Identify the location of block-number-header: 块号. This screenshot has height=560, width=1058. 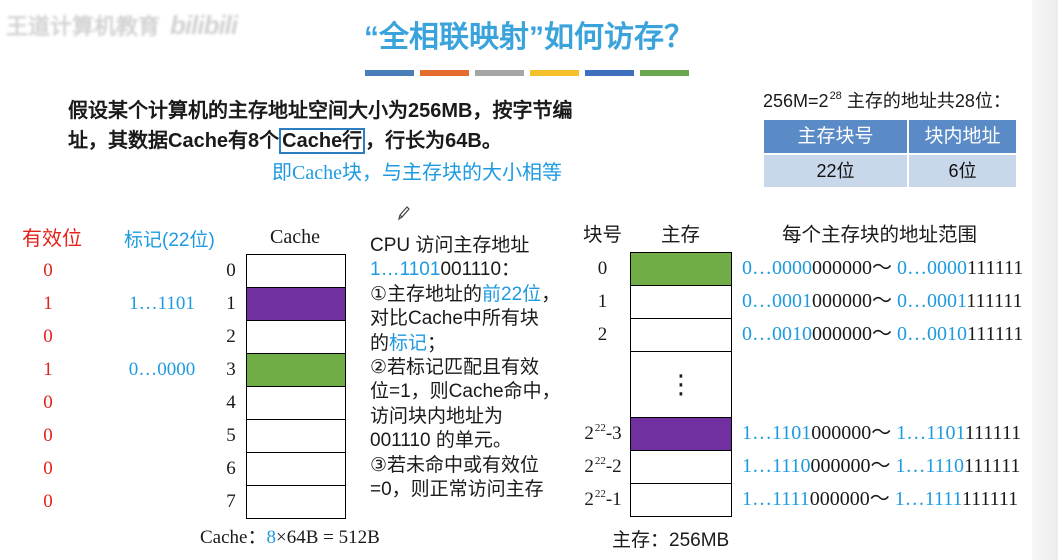
(603, 235).